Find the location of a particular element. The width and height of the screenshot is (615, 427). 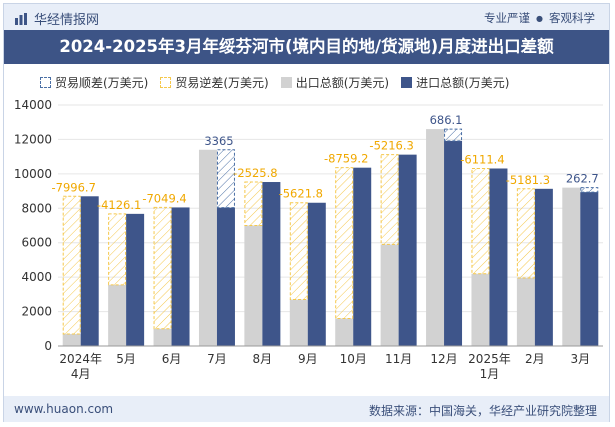

title-bar: 2024-2025年3月年绥芬河市(境内目的地/货源地)月度进出口差额 is located at coordinates (306, 47).